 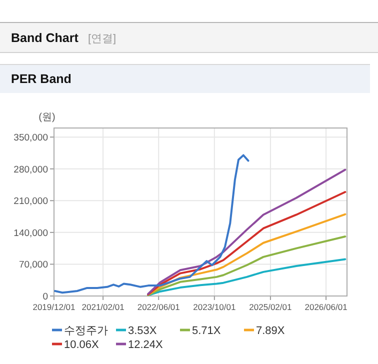 I want to click on x-tick-label: 2025/02/01, so click(x=270, y=307).